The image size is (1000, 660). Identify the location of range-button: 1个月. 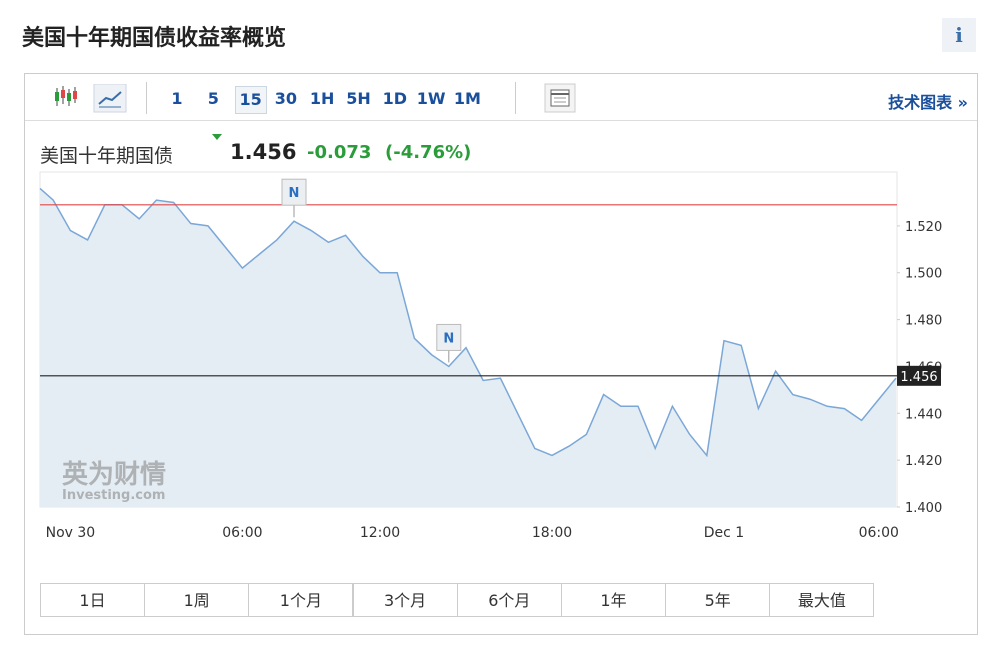
(301, 600).